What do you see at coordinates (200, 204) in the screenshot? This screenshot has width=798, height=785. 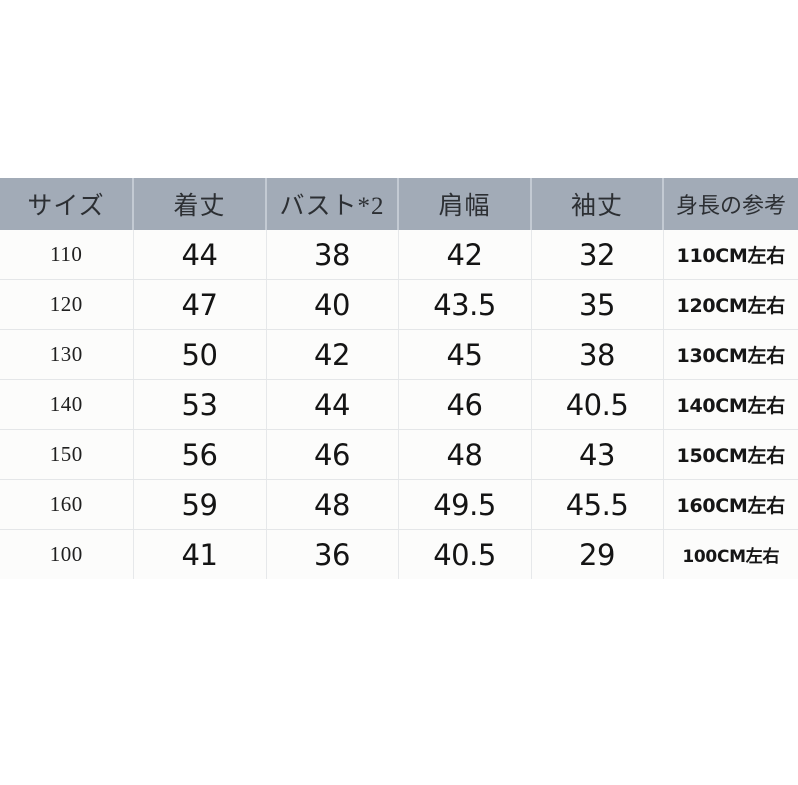 I see `column-header-length: 着丈` at bounding box center [200, 204].